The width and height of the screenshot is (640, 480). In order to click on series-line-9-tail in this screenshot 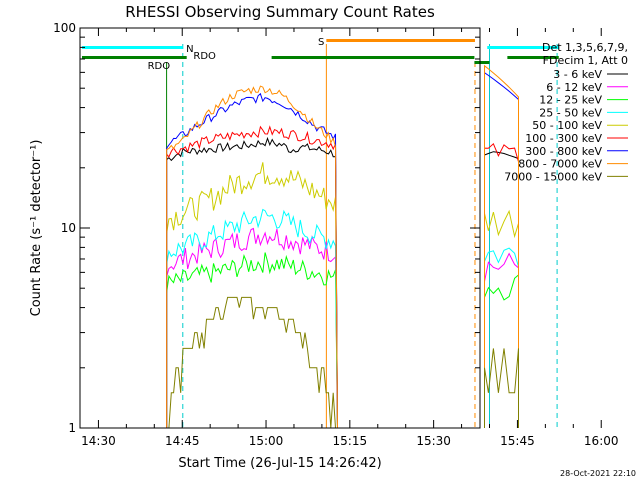, I will do `click(501, 388)`.